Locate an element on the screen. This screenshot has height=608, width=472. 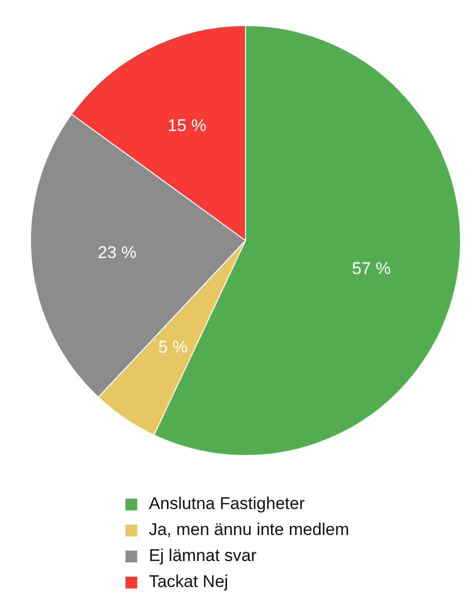
legend-label: Tackat Nej is located at coordinates (188, 582).